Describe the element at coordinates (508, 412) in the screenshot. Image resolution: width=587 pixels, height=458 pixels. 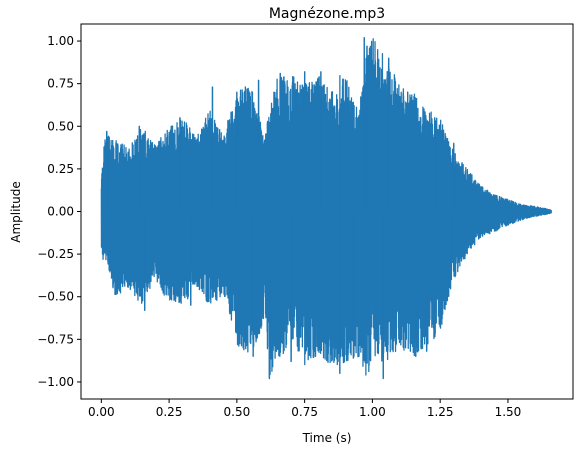
I see `x-tick-label: 1.50` at that location.